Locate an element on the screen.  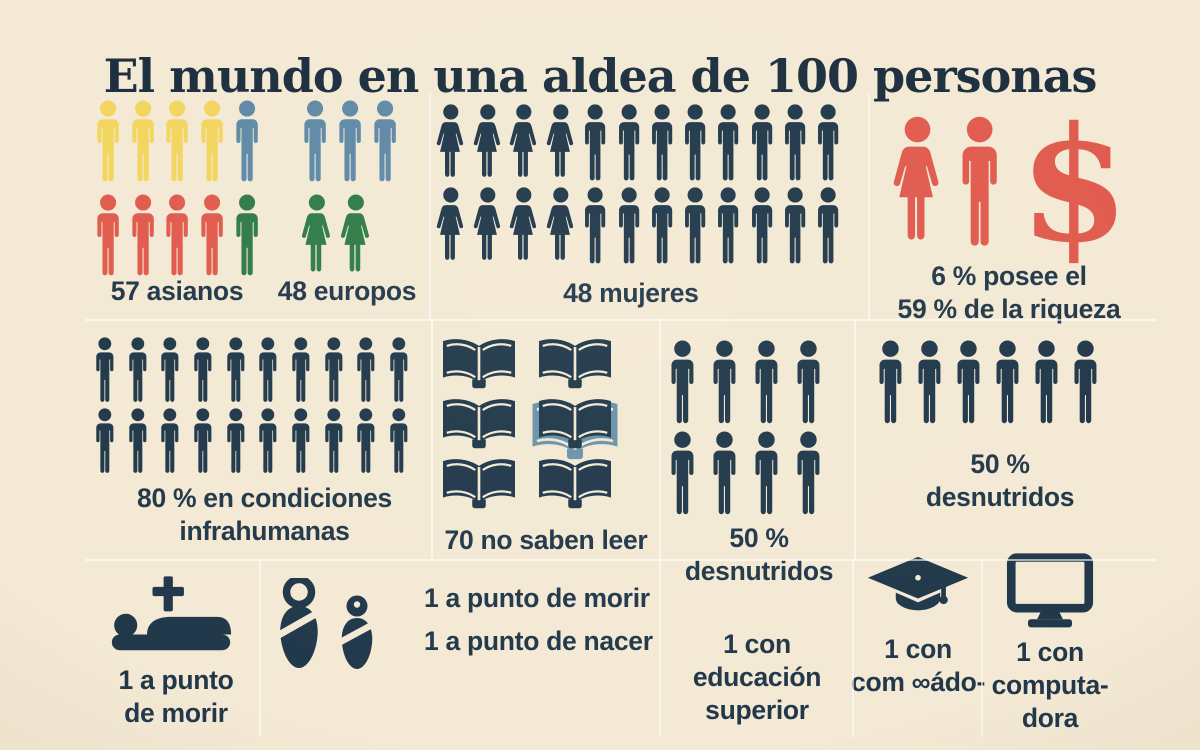
label-bebes: 1 a punto de morir 1 a punto de nacer is located at coordinates (538, 625).